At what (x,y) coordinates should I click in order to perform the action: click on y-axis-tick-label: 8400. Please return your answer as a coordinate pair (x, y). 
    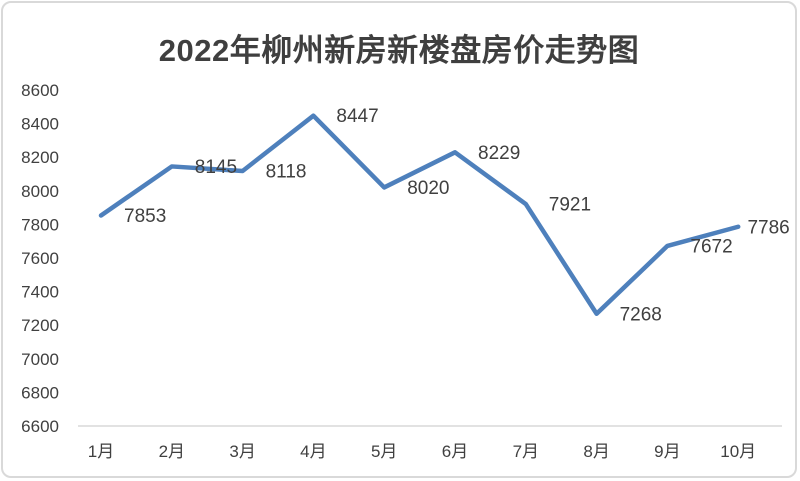
    Looking at the image, I should click on (40, 124).